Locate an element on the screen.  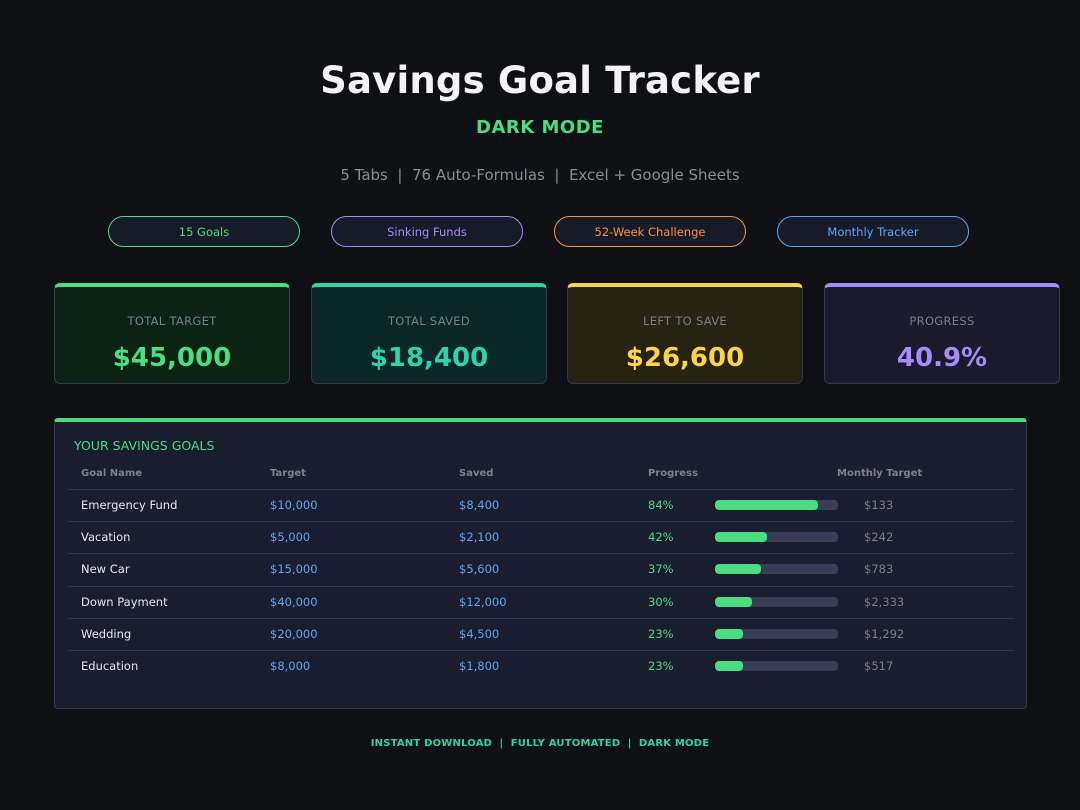
stat-card-left-to-save: LEFT TO SAVE $26,600 is located at coordinates (685, 333).